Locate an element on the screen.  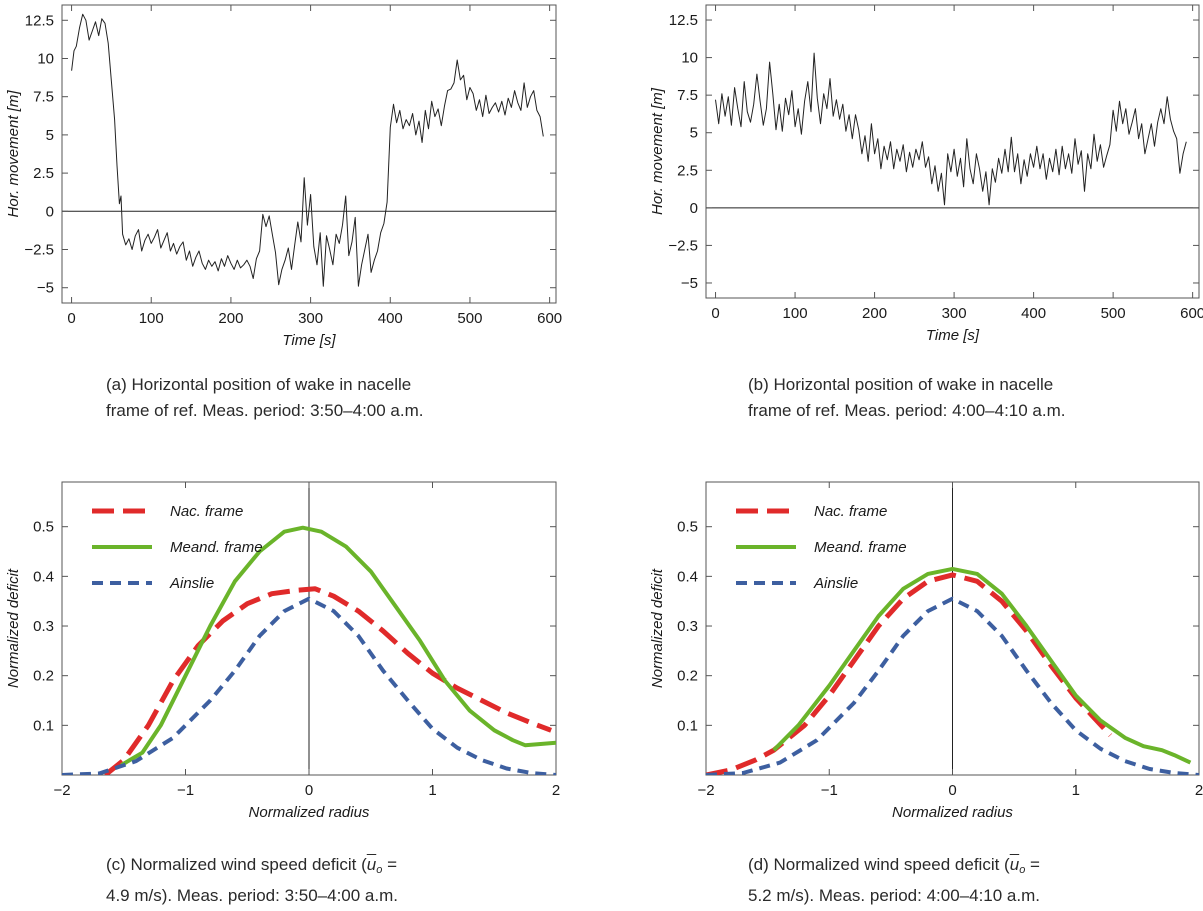
chart-a-plot-area is located at coordinates (307, 150).